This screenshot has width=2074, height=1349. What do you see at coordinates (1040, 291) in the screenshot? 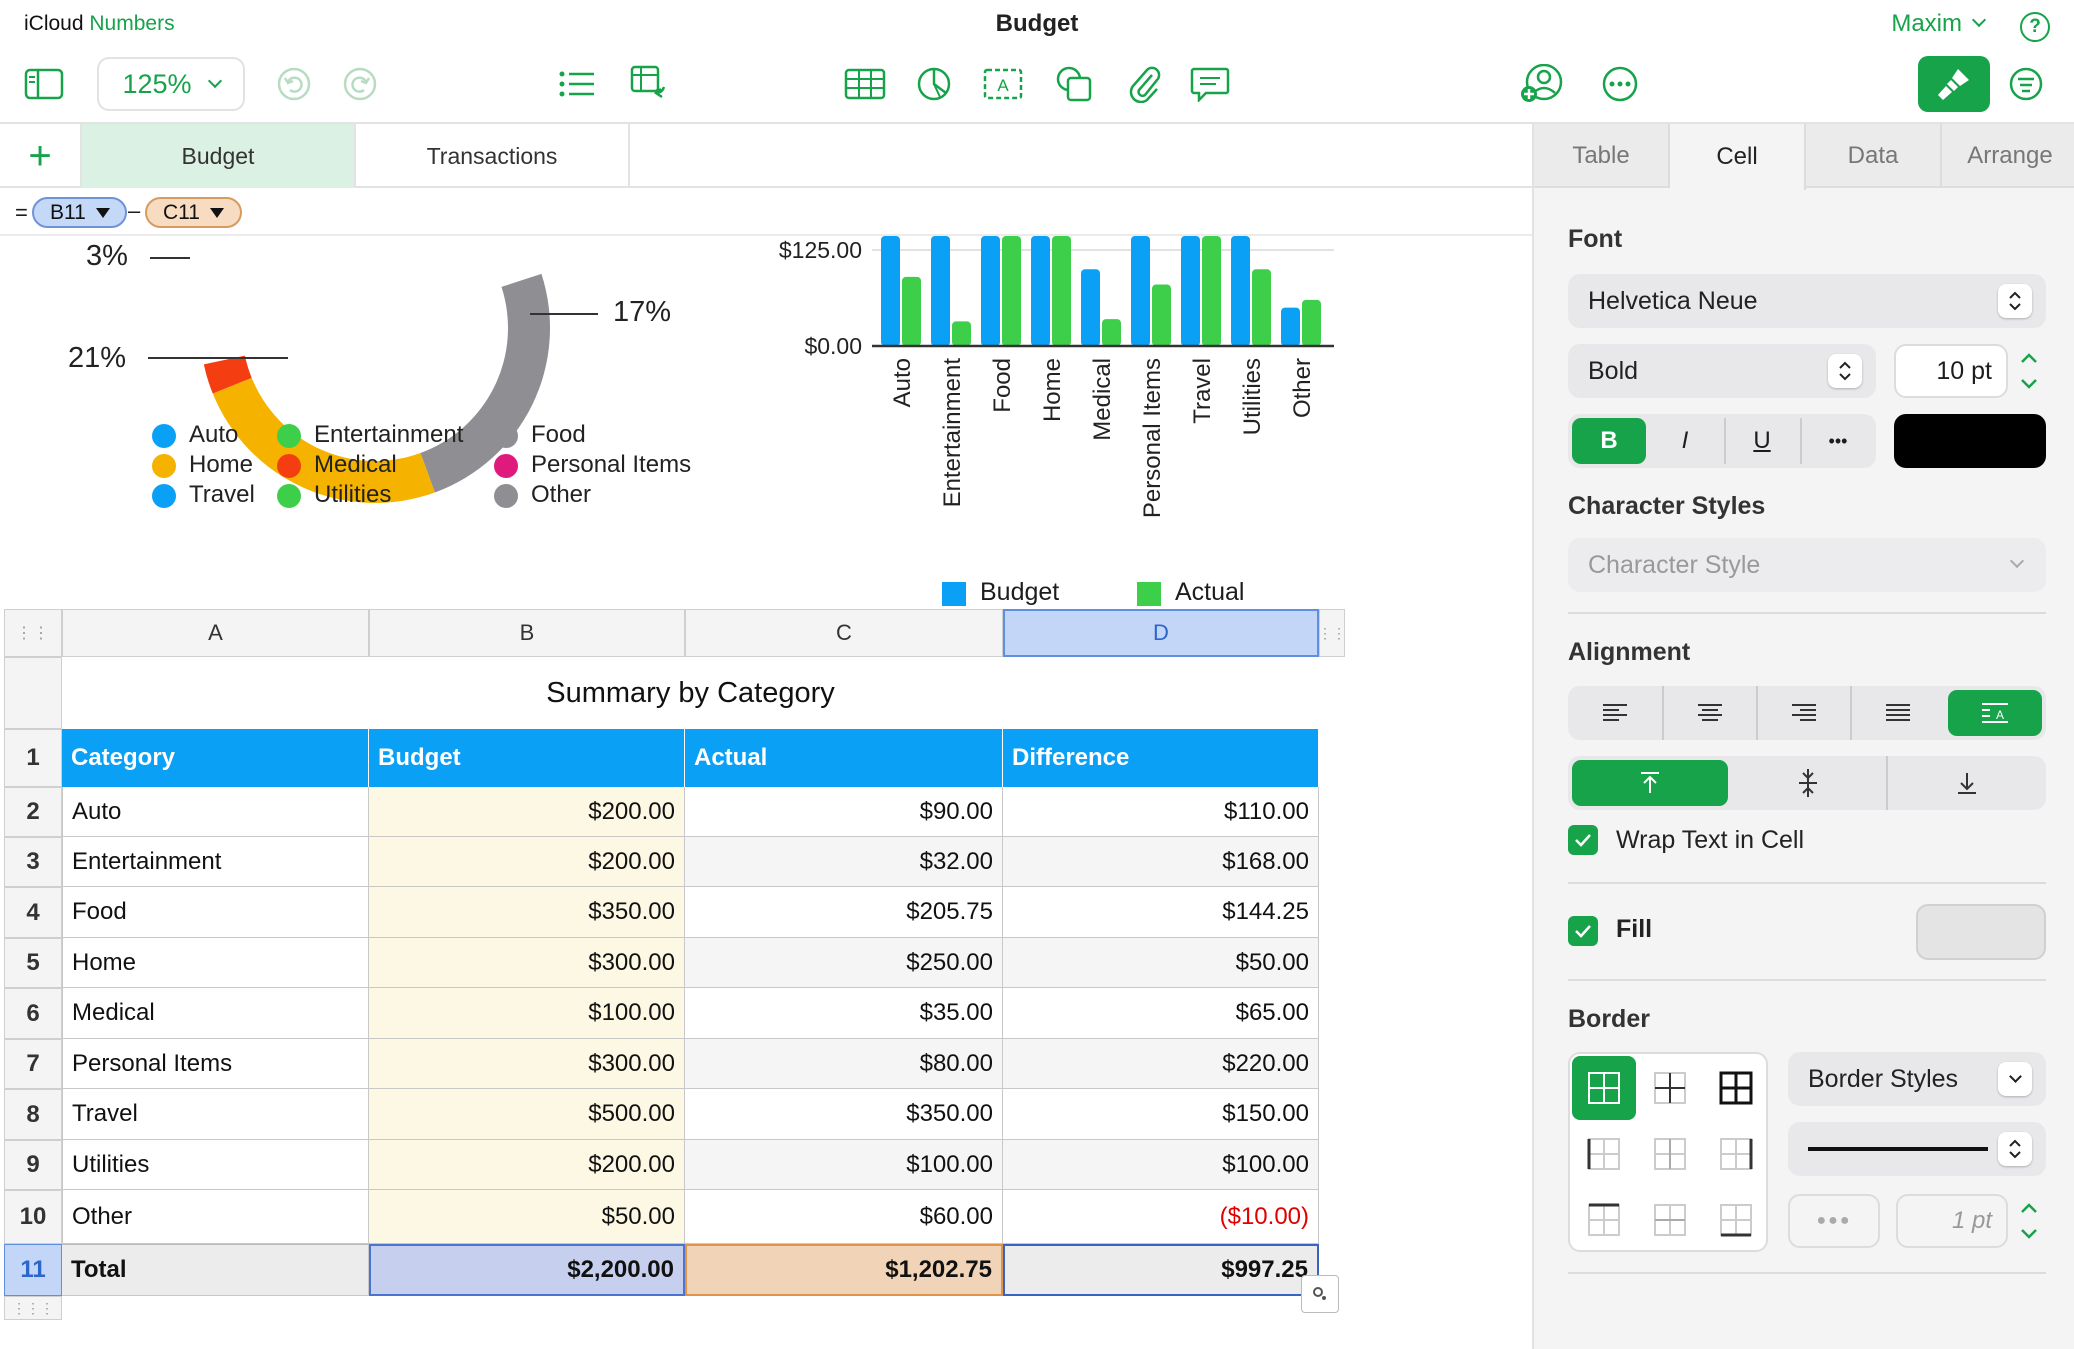
I see `bar-budget-home` at bounding box center [1040, 291].